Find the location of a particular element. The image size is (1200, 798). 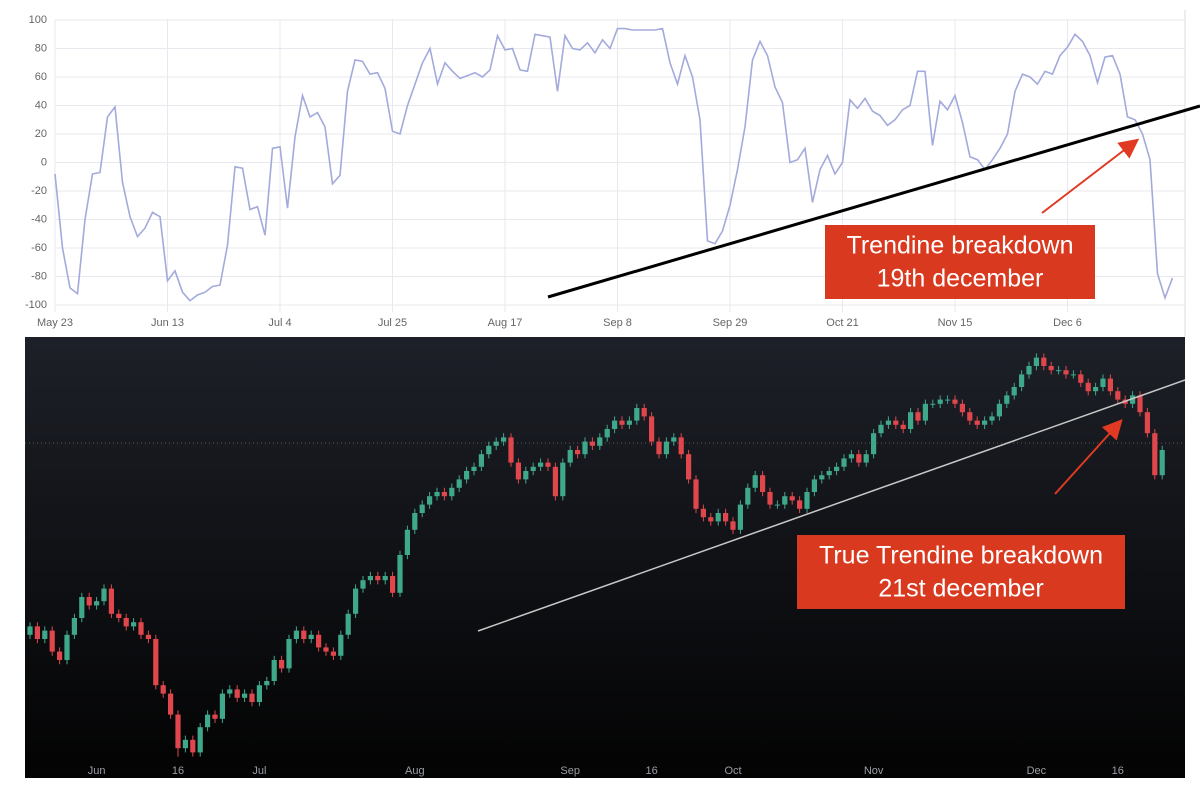

y-tick-label: -100 is located at coordinates (36, 305).